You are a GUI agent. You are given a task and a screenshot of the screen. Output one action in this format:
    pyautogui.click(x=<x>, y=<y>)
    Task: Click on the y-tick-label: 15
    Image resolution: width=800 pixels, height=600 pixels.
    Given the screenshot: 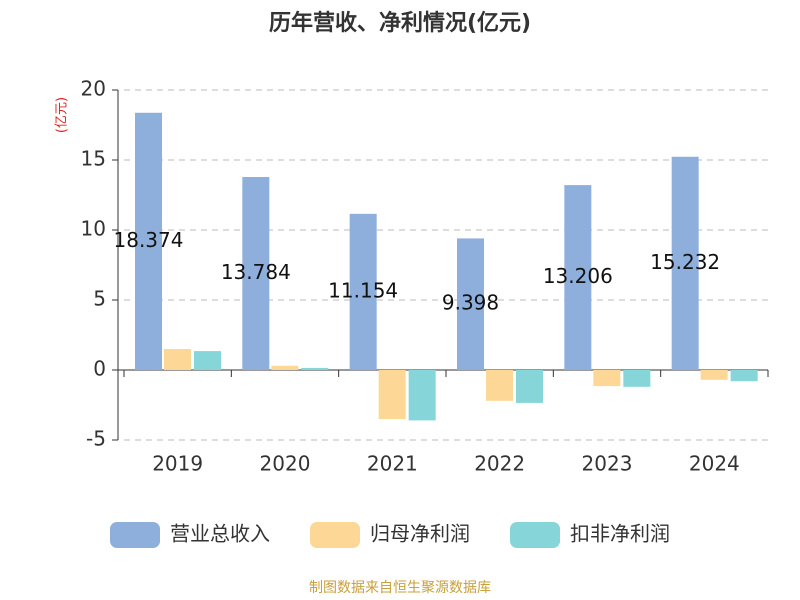 What is the action you would take?
    pyautogui.click(x=93, y=159)
    